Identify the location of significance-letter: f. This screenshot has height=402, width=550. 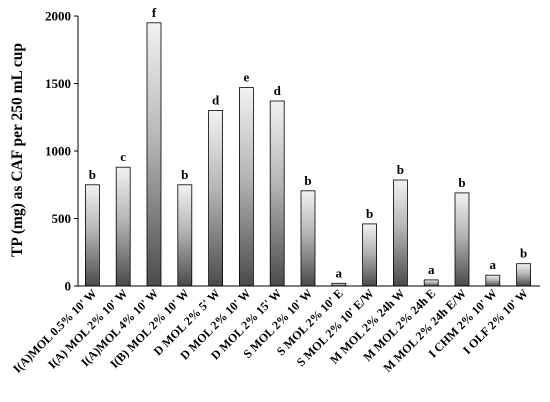
(154, 12).